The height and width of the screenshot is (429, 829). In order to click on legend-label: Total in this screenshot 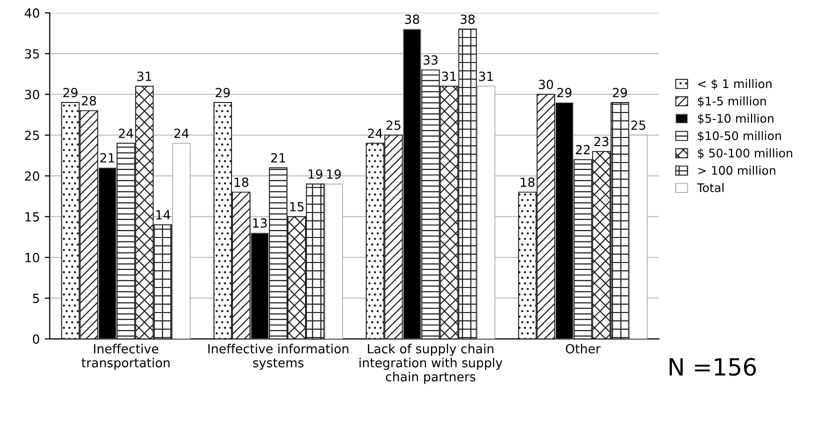, I will do `click(710, 187)`.